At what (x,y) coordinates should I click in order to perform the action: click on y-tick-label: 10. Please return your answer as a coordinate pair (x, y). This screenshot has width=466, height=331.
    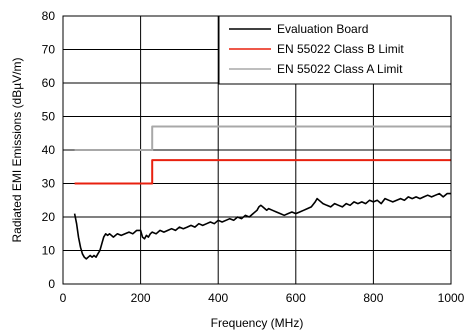
    Looking at the image, I should click on (49, 251).